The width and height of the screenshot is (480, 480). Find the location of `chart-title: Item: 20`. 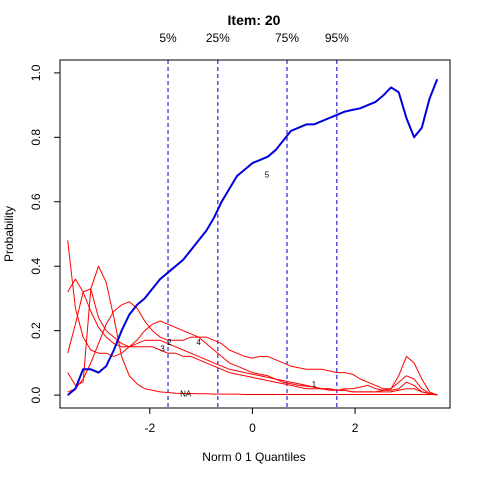

chart-title: Item: 20 is located at coordinates (254, 20).